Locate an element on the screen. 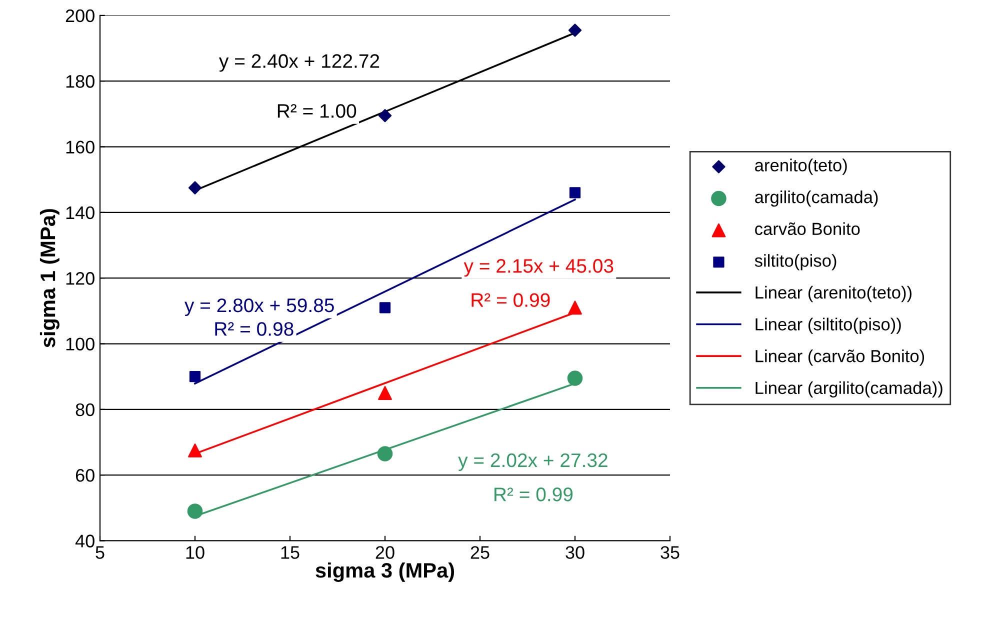  x-tick-label: 10 is located at coordinates (195, 552).